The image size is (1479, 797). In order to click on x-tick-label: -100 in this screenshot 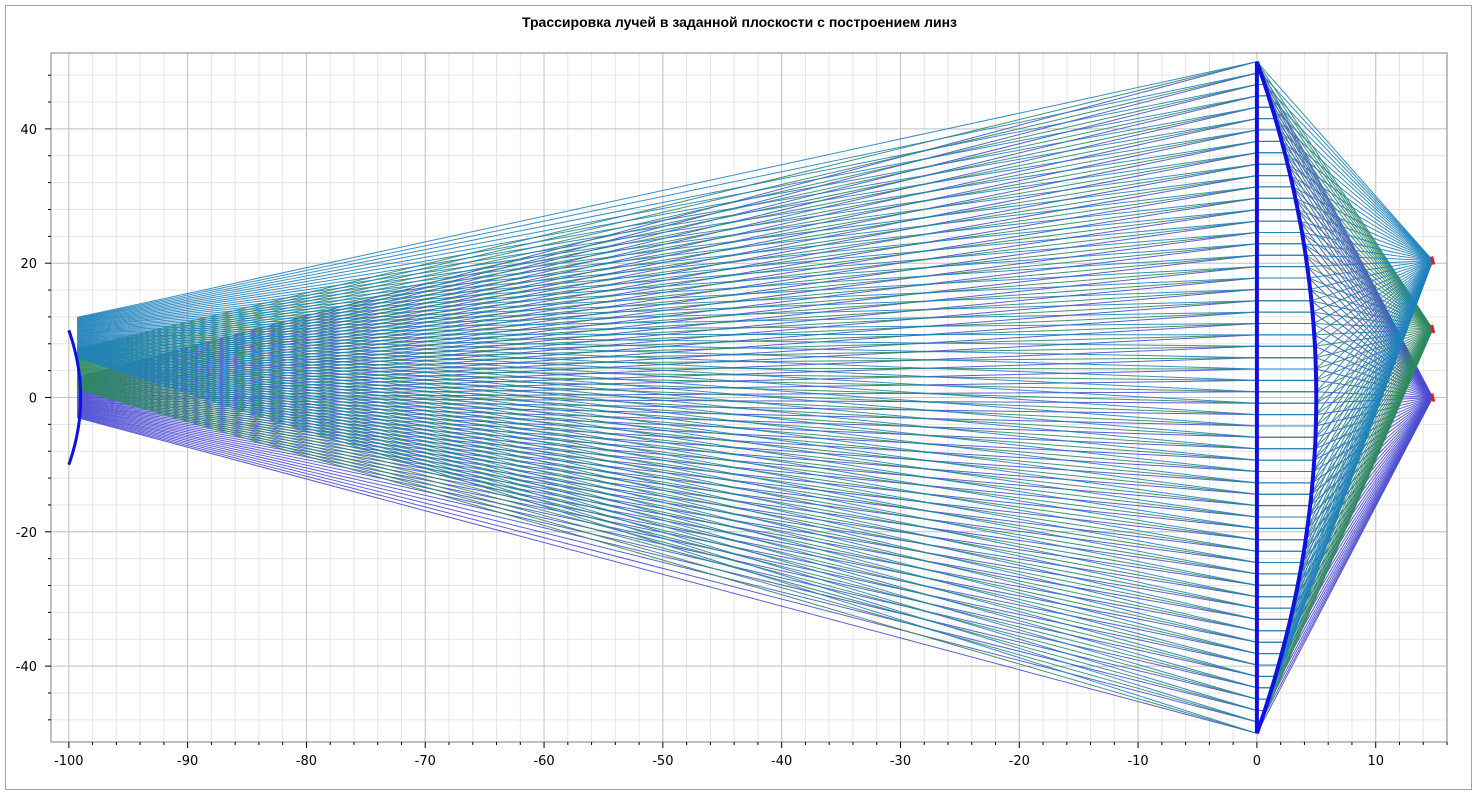, I will do `click(69, 761)`.